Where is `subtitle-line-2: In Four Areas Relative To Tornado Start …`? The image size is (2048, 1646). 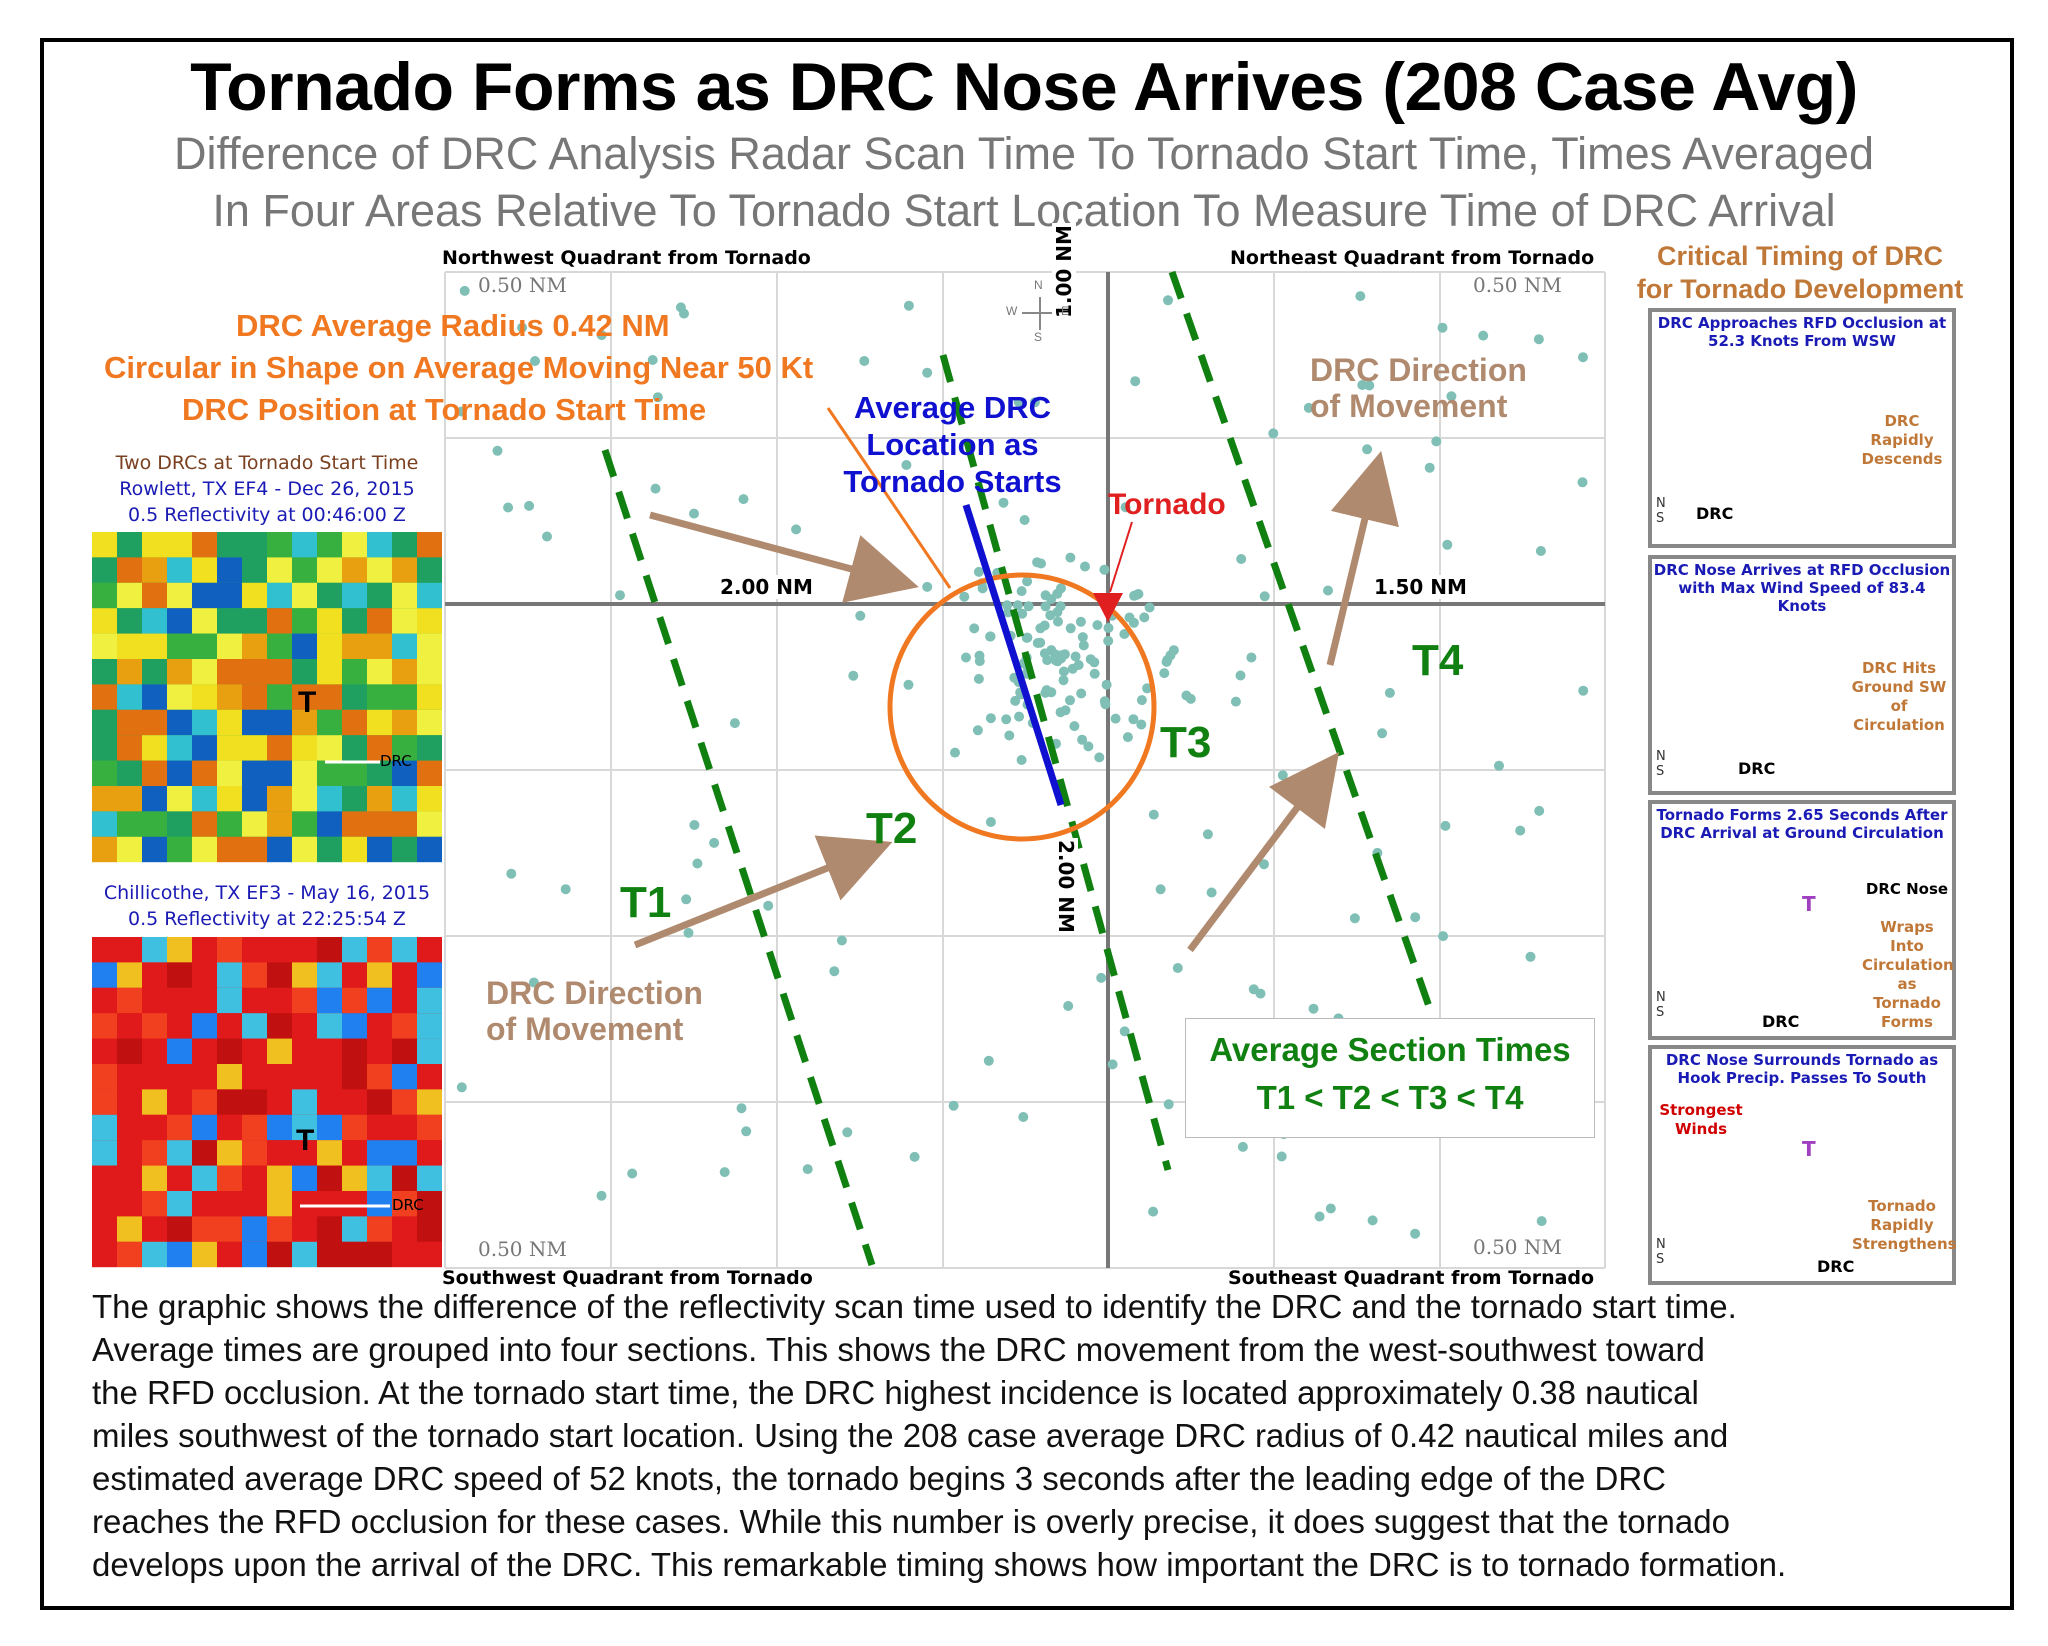
subtitle-line-2: In Four Areas Relative To Tornado Start … is located at coordinates (1024, 210).